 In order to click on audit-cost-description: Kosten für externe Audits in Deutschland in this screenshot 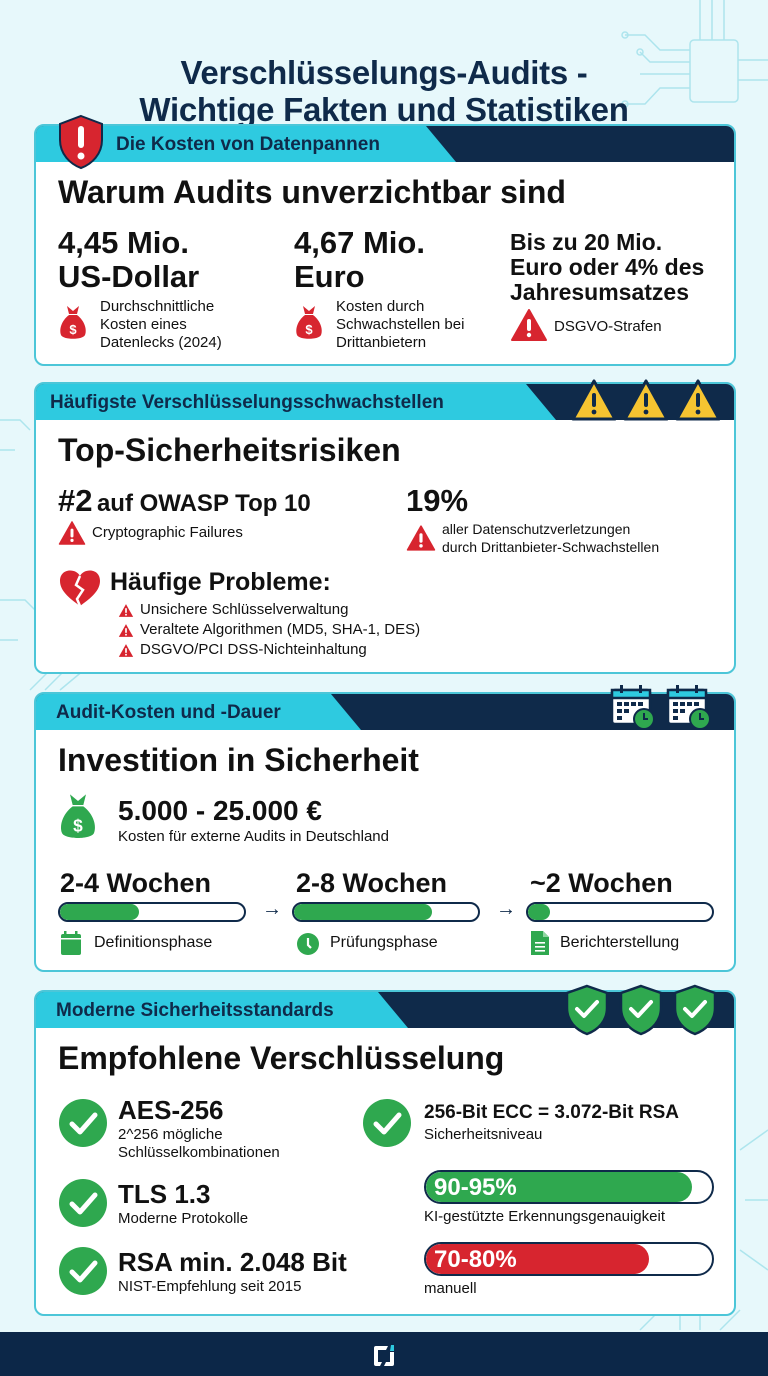, I will do `click(253, 836)`.